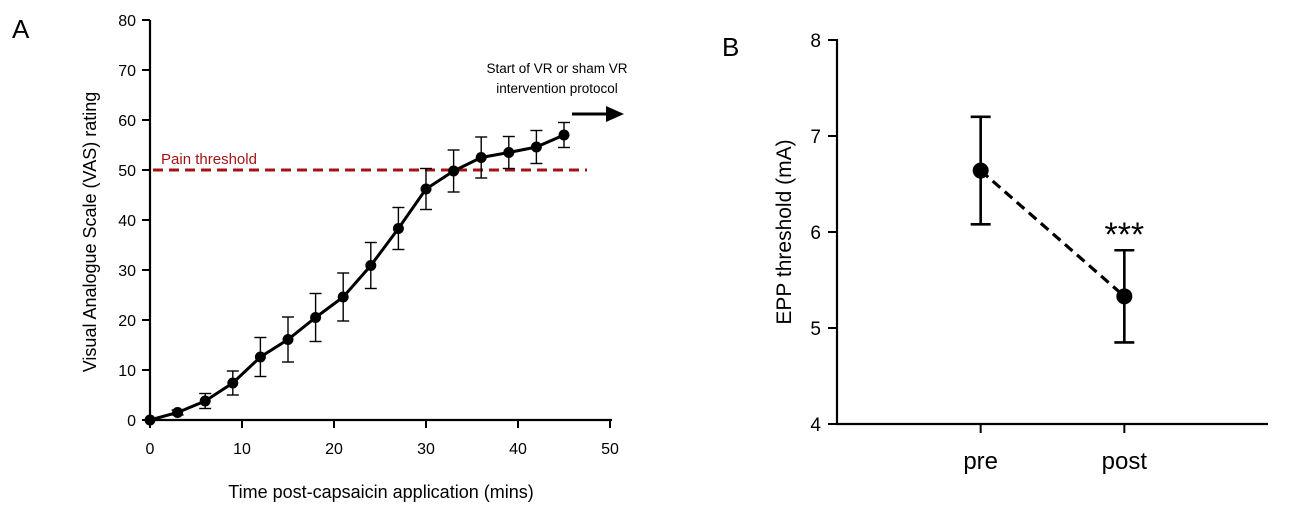 The width and height of the screenshot is (1300, 512). I want to click on annotation-line-1: Start of VR or sham VR, so click(556, 68).